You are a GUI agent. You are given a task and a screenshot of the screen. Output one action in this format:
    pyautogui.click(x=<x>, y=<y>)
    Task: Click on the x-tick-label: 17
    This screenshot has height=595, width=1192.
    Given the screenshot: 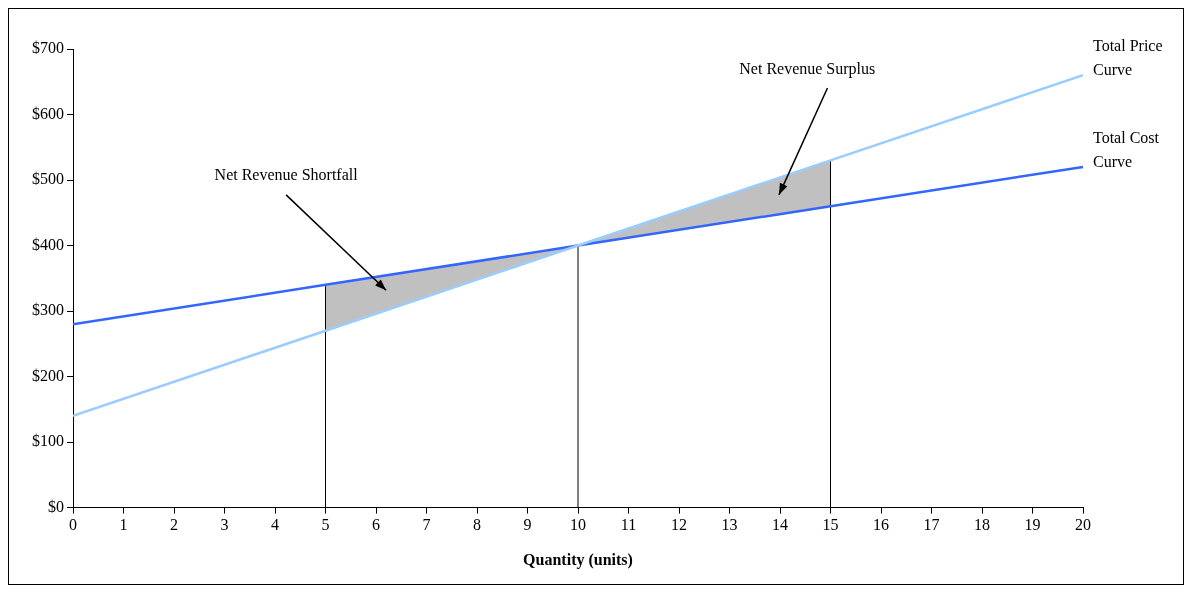 What is the action you would take?
    pyautogui.click(x=931, y=525)
    